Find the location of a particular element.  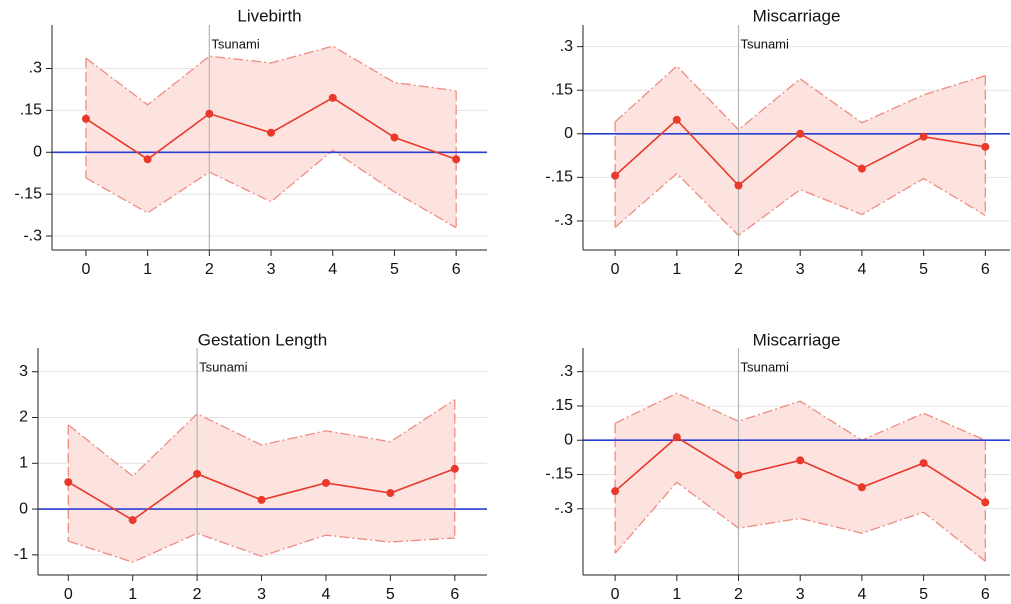

y-tick-label: 2 is located at coordinates (23, 417).